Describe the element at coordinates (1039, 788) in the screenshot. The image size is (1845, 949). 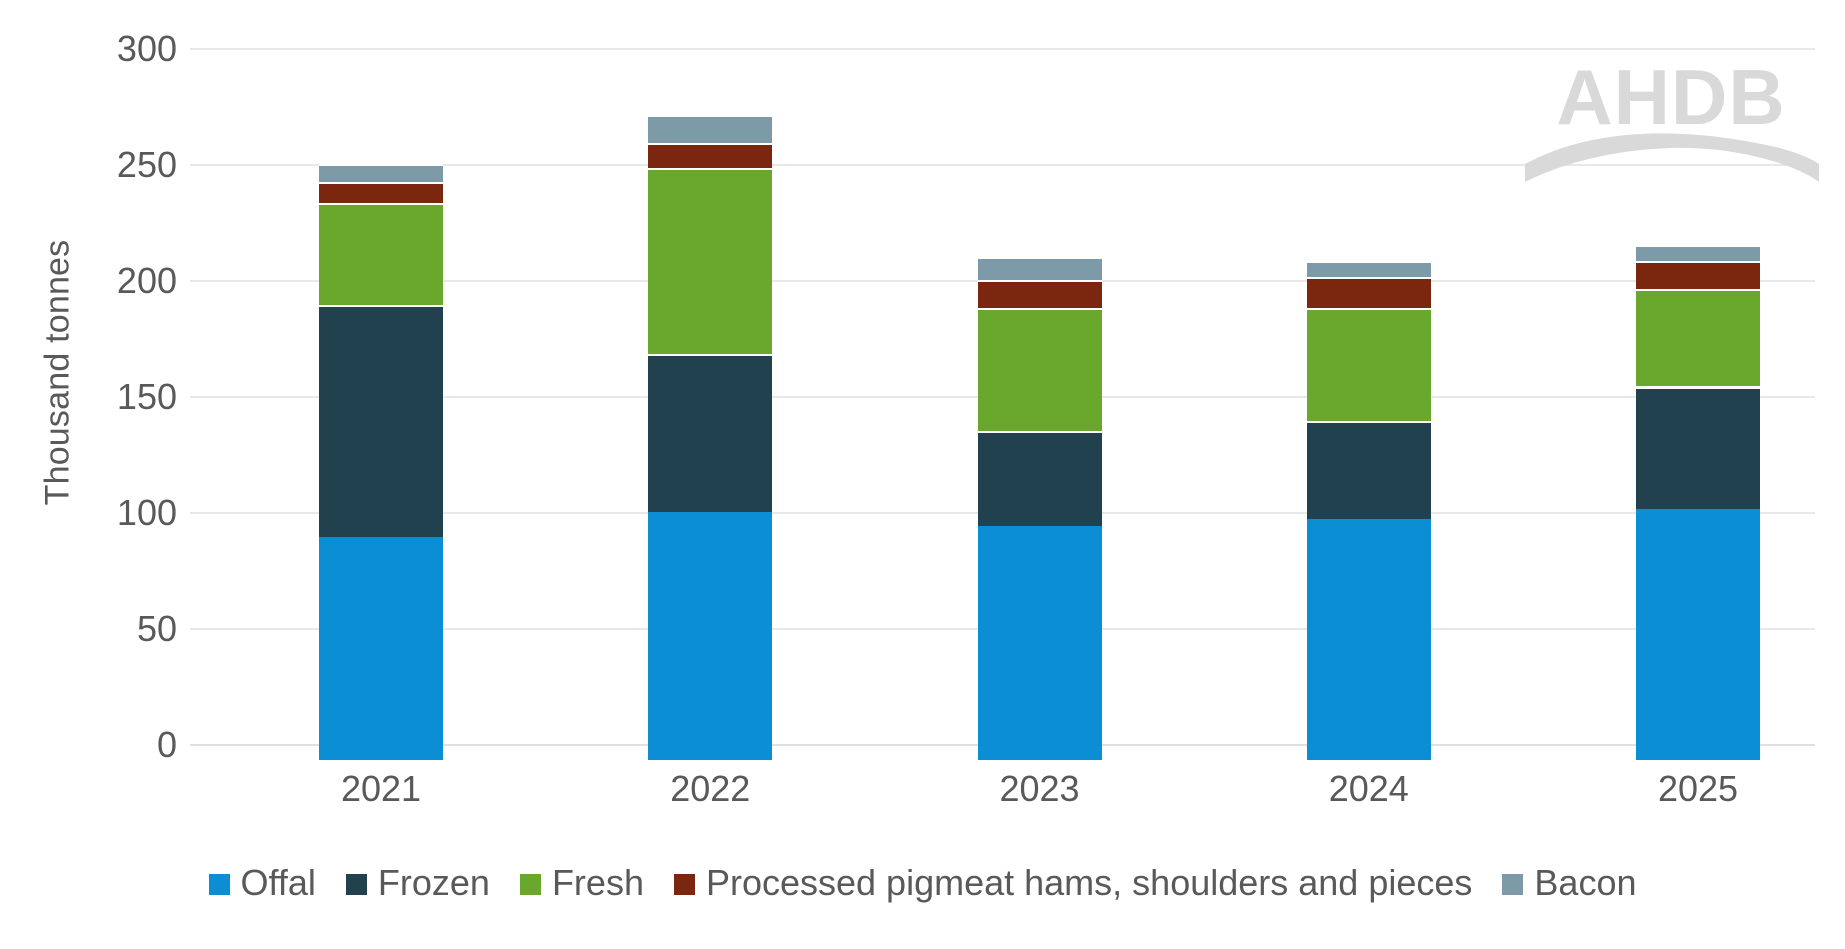
I see `x-tick-label-2023: 2023` at that location.